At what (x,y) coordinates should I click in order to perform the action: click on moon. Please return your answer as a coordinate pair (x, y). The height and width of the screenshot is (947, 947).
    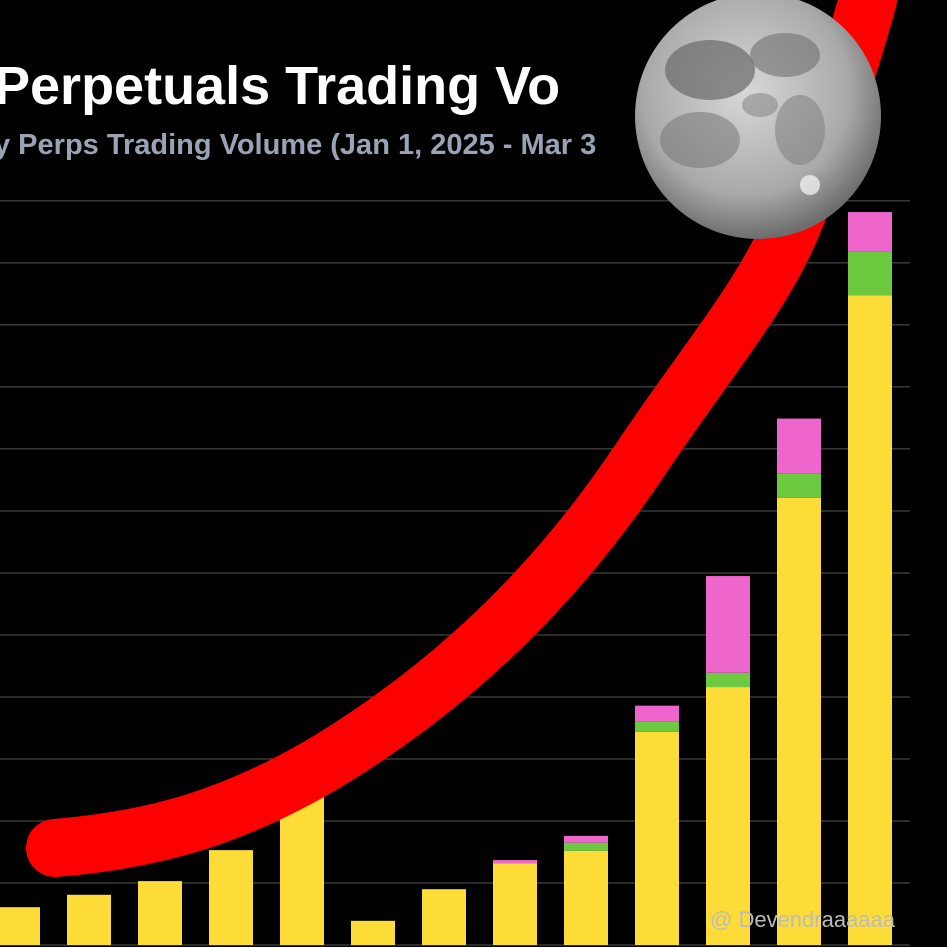
    Looking at the image, I should click on (758, 119).